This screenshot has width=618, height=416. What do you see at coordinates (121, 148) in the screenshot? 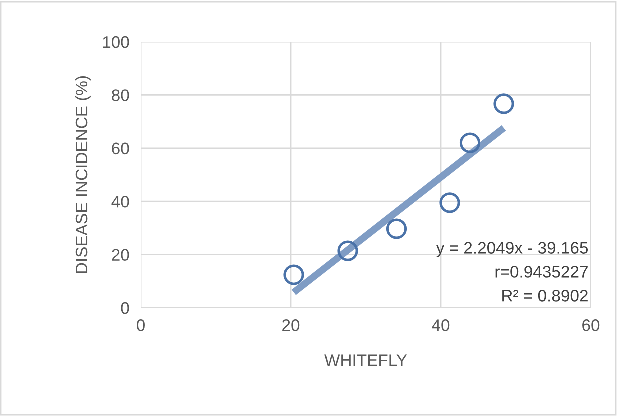
I see `y-tick-label: 60` at bounding box center [121, 148].